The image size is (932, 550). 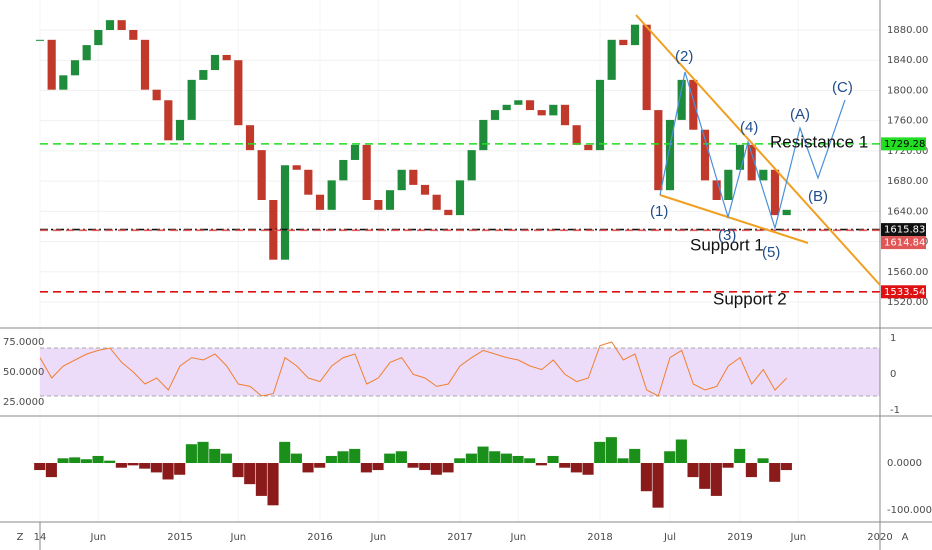 I want to click on wave-label: (B), so click(x=818, y=196).